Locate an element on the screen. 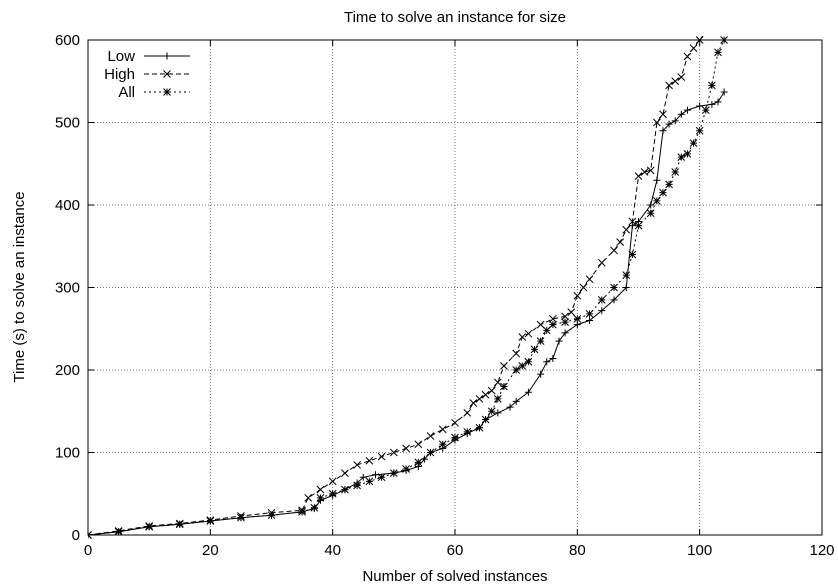 Image resolution: width=838 pixels, height=588 pixels. legend-label-all: All is located at coordinates (126, 92).